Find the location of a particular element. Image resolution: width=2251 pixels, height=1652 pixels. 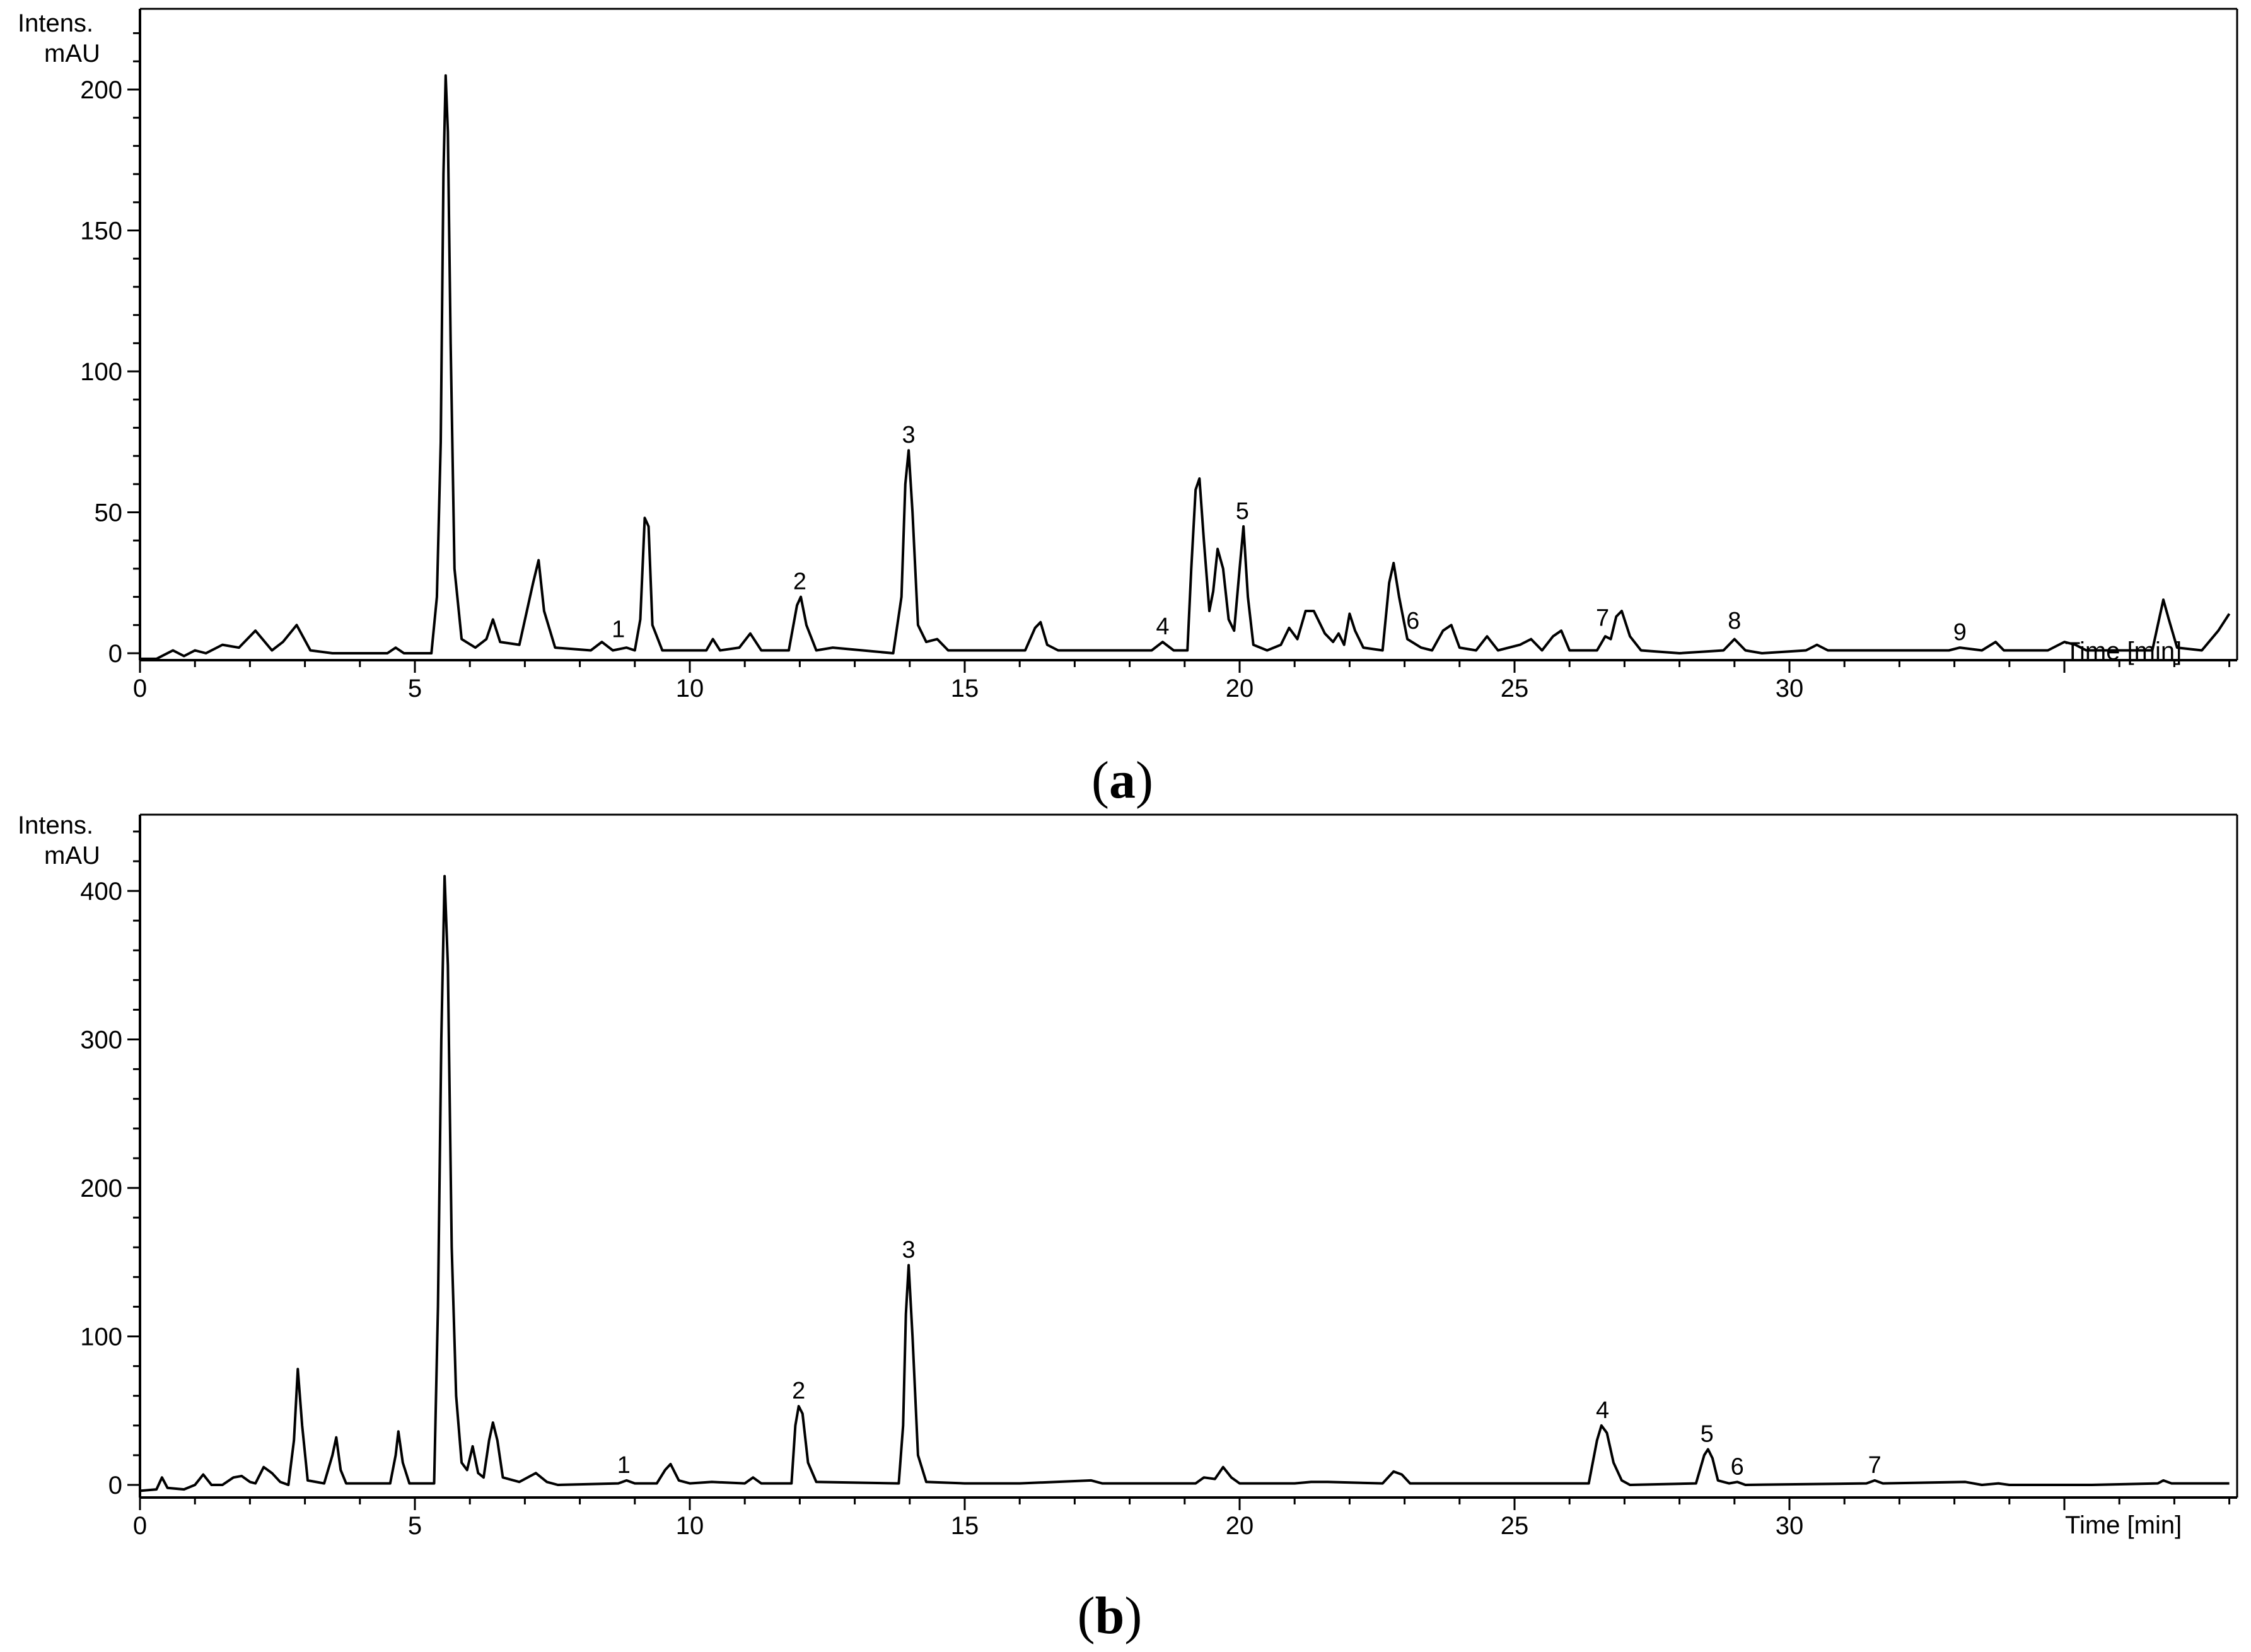

panel-caption: (a) is located at coordinates (1122, 780).